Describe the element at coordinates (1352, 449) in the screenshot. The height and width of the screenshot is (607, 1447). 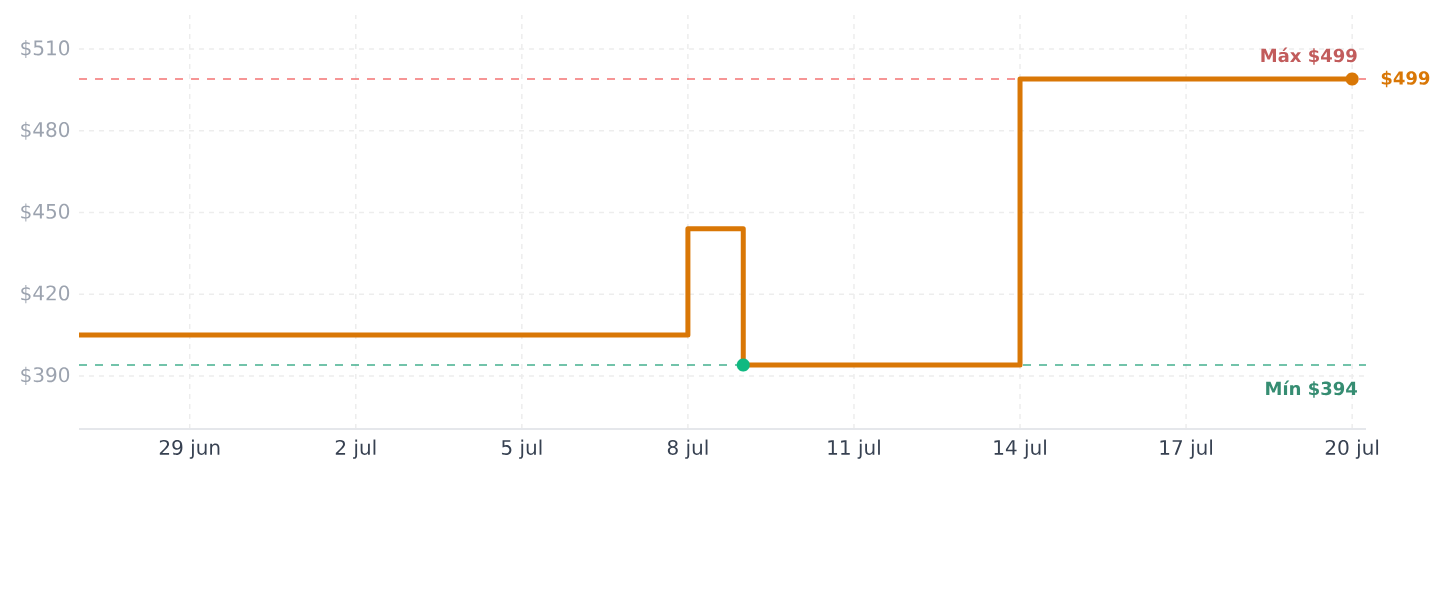
I see `x-tick-label: 20 jul` at that location.